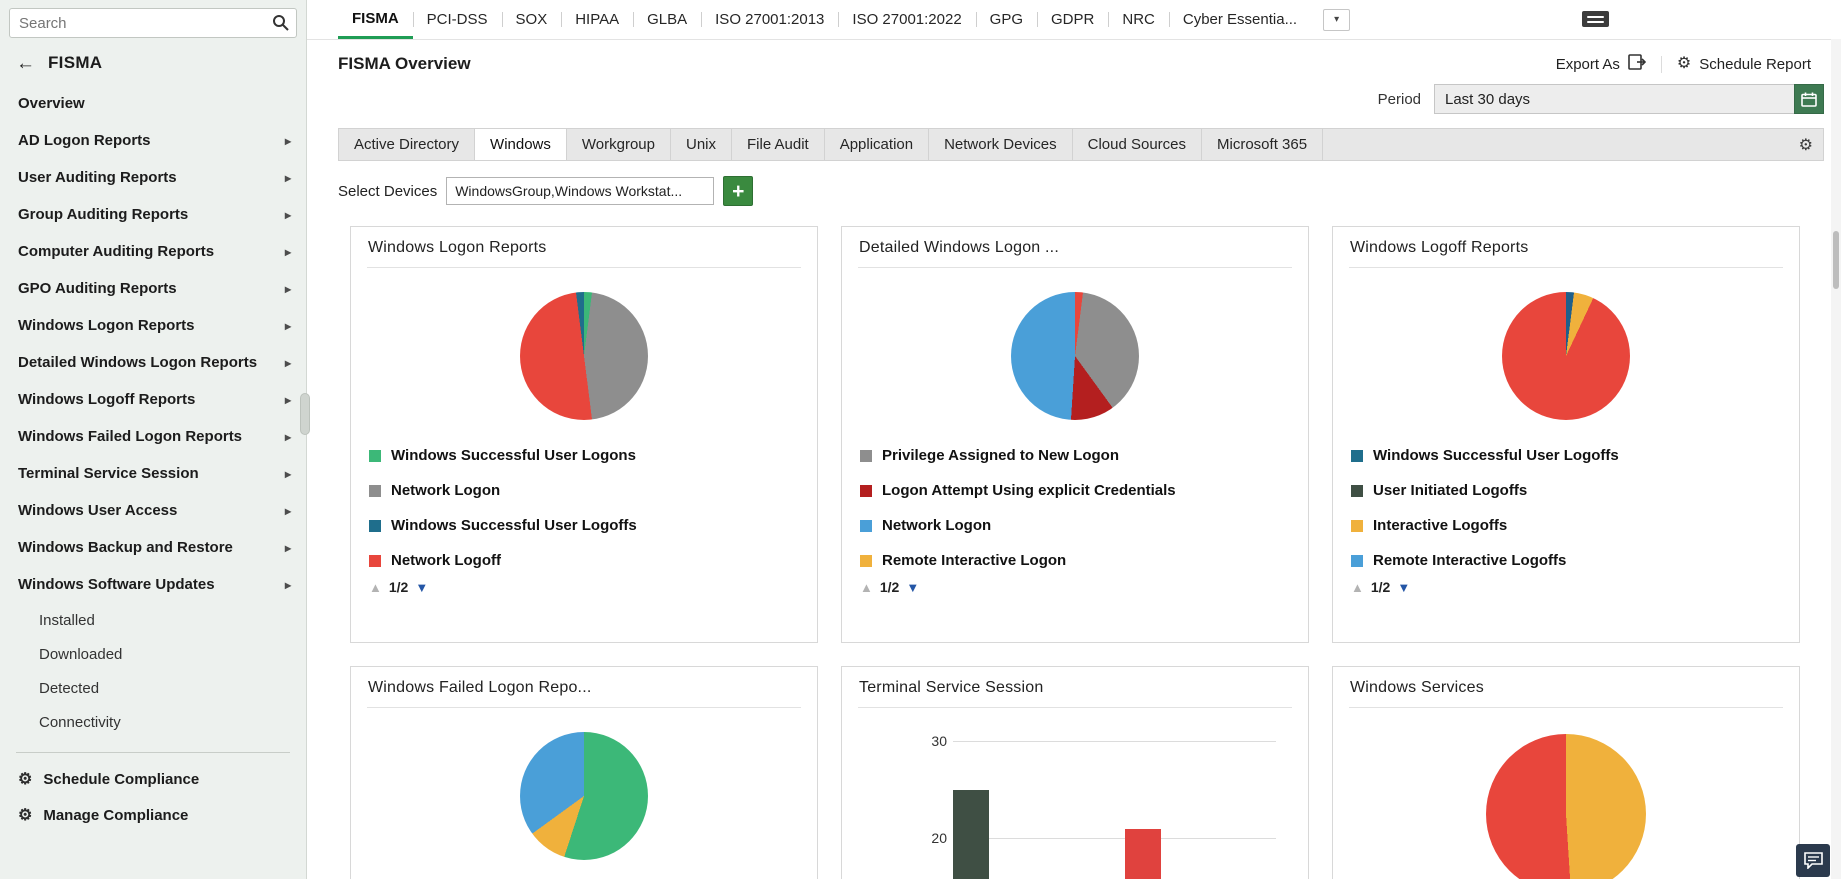  What do you see at coordinates (701, 144) in the screenshot?
I see `device-tab-unix: Unix` at bounding box center [701, 144].